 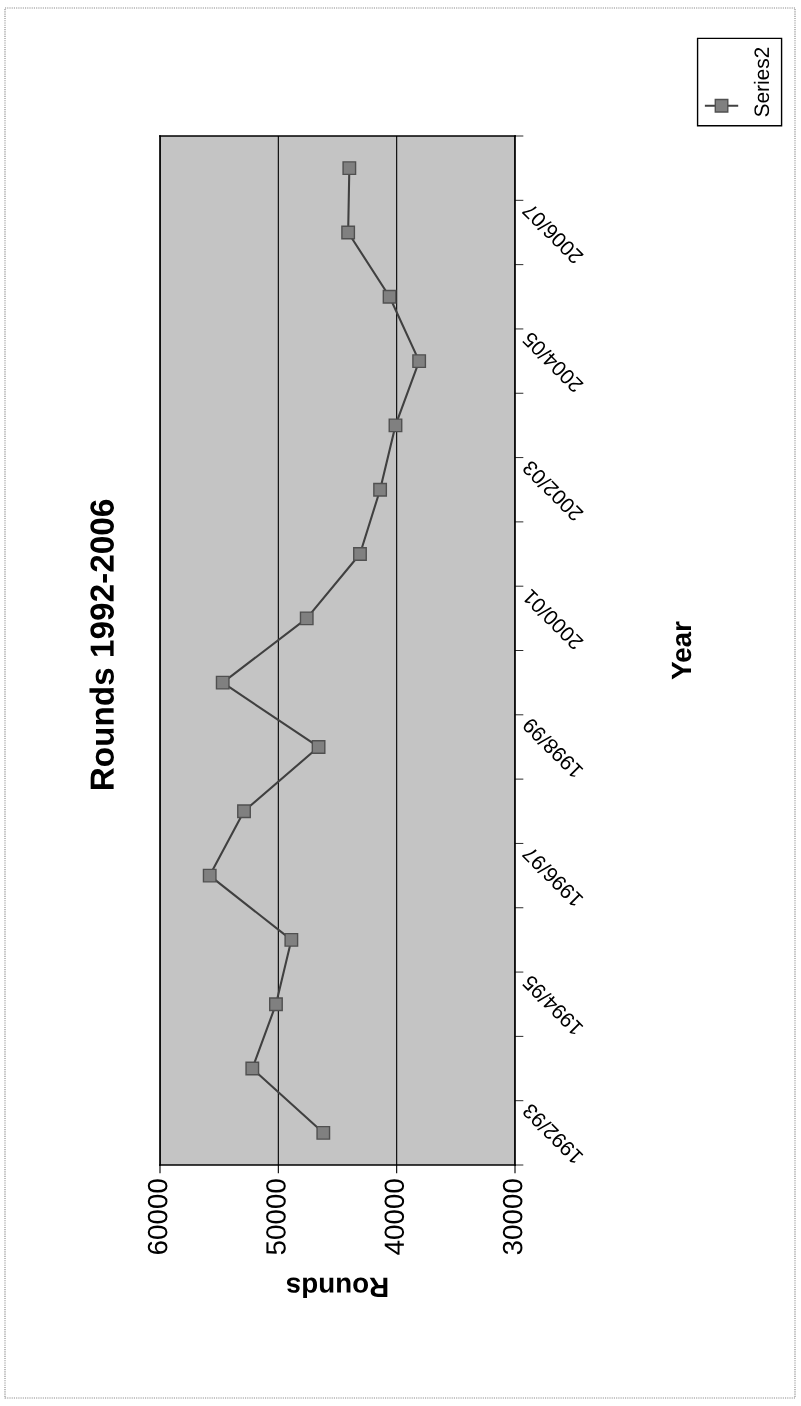 What do you see at coordinates (101, 644) in the screenshot?
I see `text: Rounds 1992-2006` at bounding box center [101, 644].